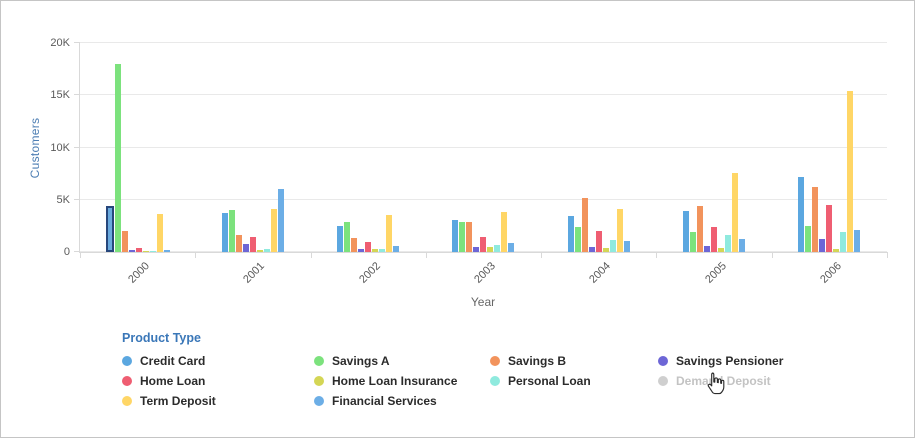  What do you see at coordinates (402, 401) in the screenshot?
I see `legend-item-financial-services: Financial Services` at bounding box center [402, 401].